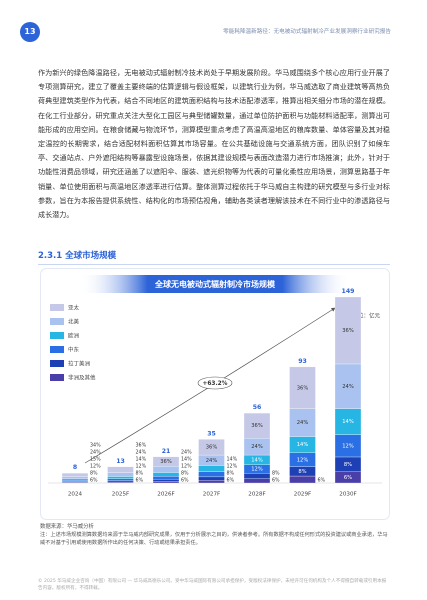  What do you see at coordinates (120, 495) in the screenshot?
I see `x-tick-label: 2025F` at bounding box center [120, 495].